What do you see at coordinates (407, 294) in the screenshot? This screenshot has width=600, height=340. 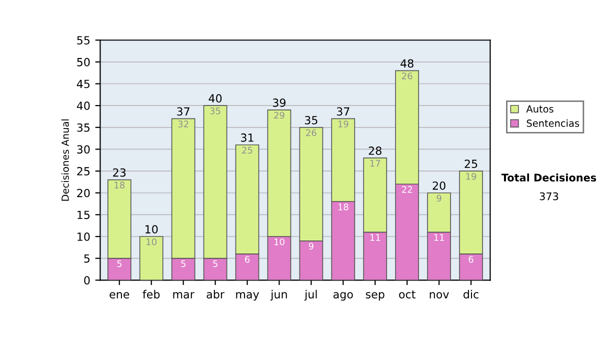 I see `x-tick-label: oct` at bounding box center [407, 294].